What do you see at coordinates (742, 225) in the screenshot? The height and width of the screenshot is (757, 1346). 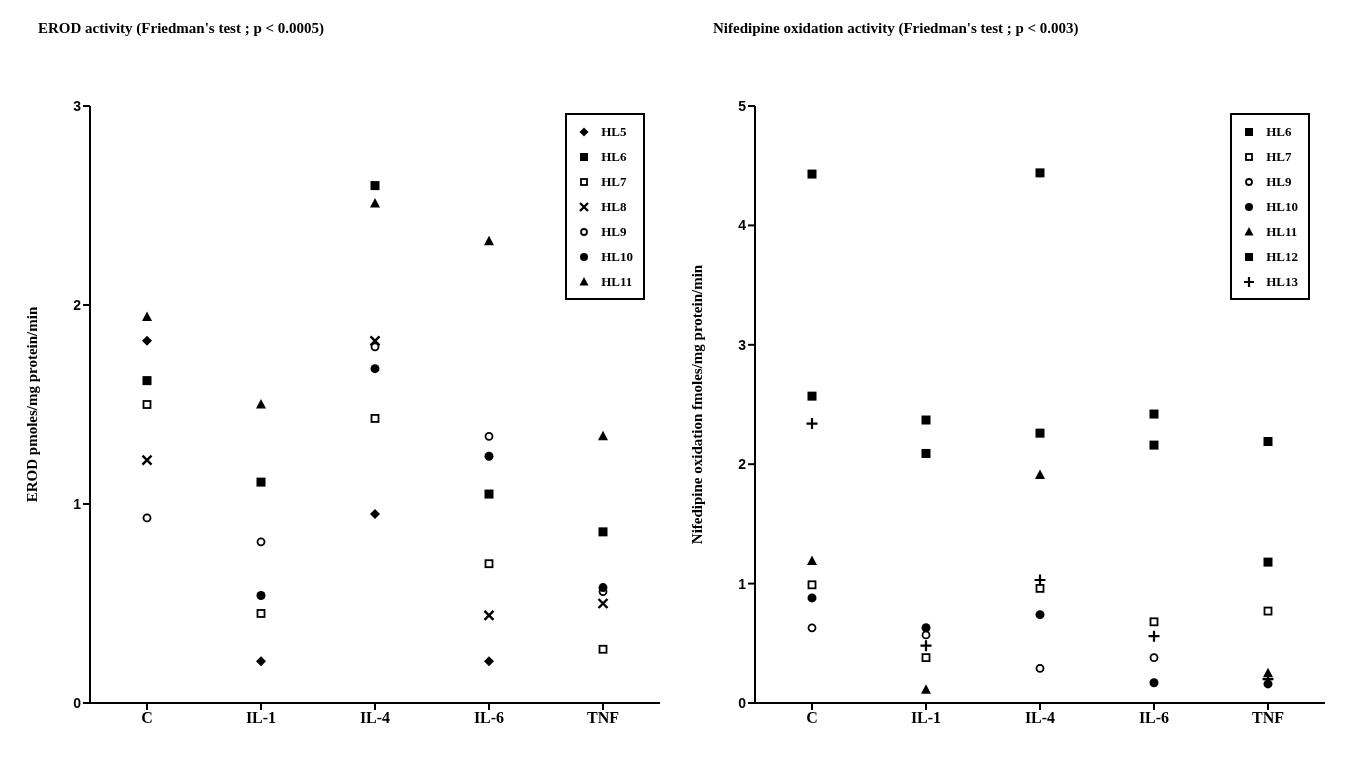 I see `y-tick-label: 4` at bounding box center [742, 225].